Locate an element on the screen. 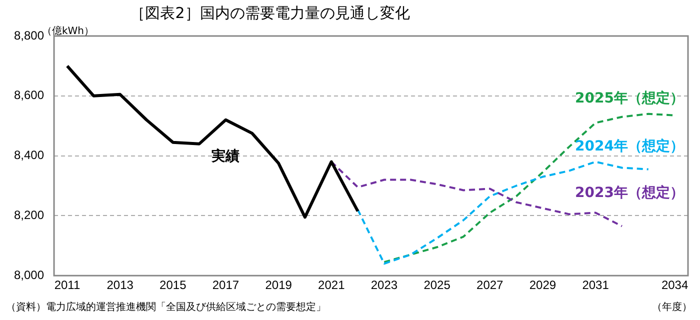 This screenshot has width=700, height=320. x-tick-label: 2019 is located at coordinates (278, 285).